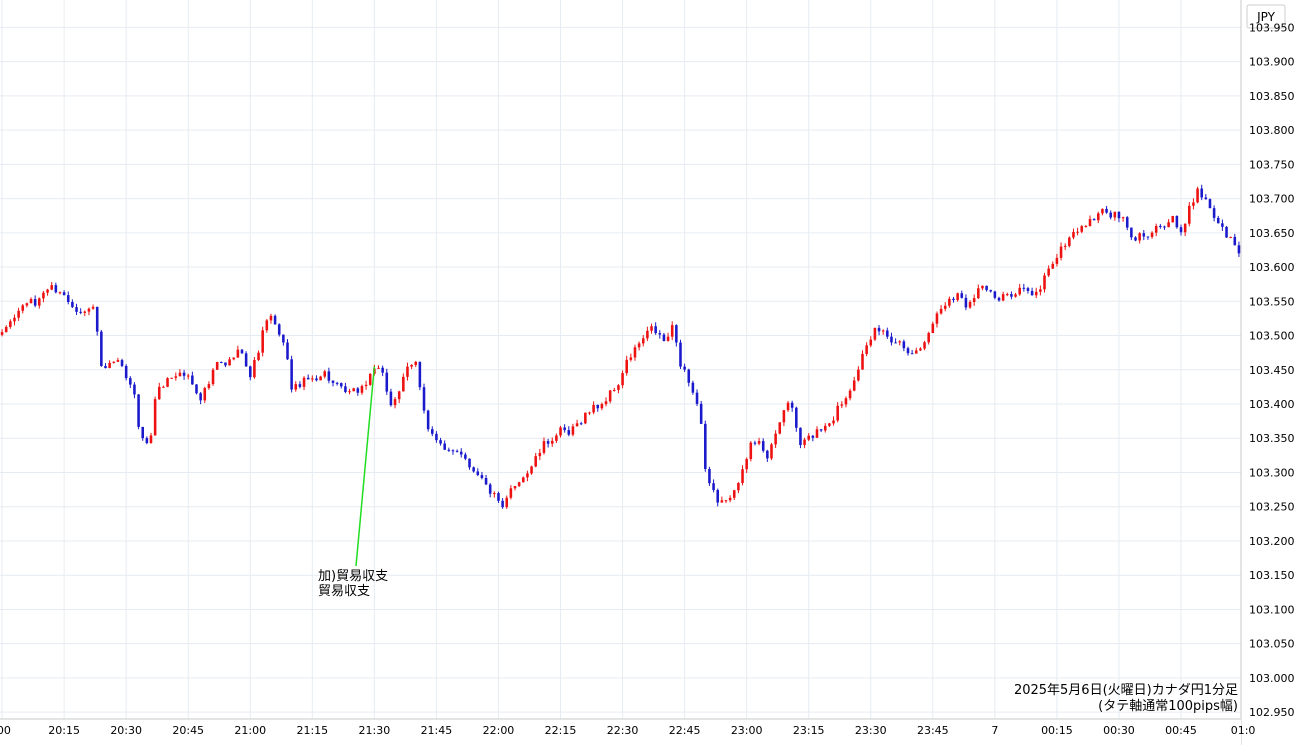  Describe the element at coordinates (1272, 712) in the screenshot. I see `y-tick-label: 102.950` at that location.